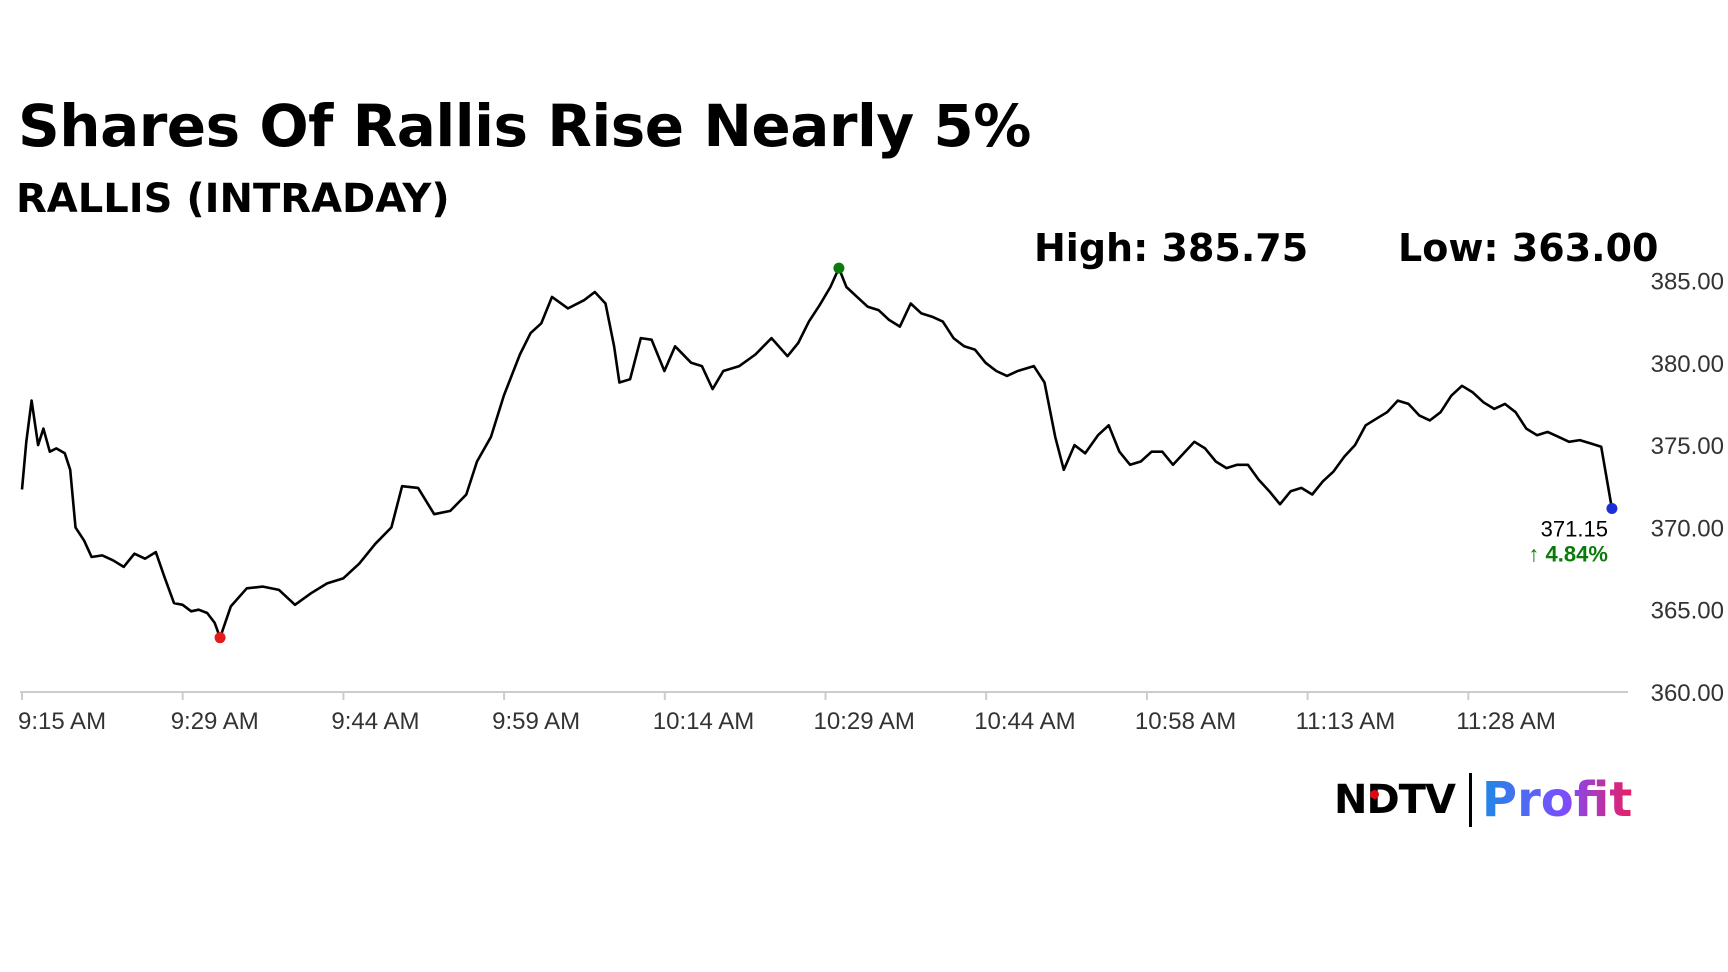  I want to click on last-change-label: ↑ 4.84%, so click(1568, 553).